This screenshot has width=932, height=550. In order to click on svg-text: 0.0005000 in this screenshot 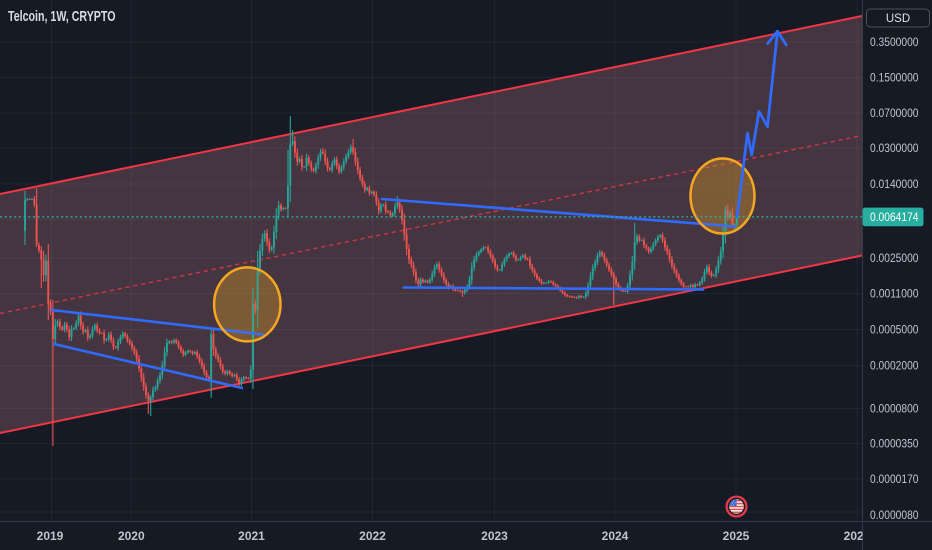, I will do `click(894, 330)`.